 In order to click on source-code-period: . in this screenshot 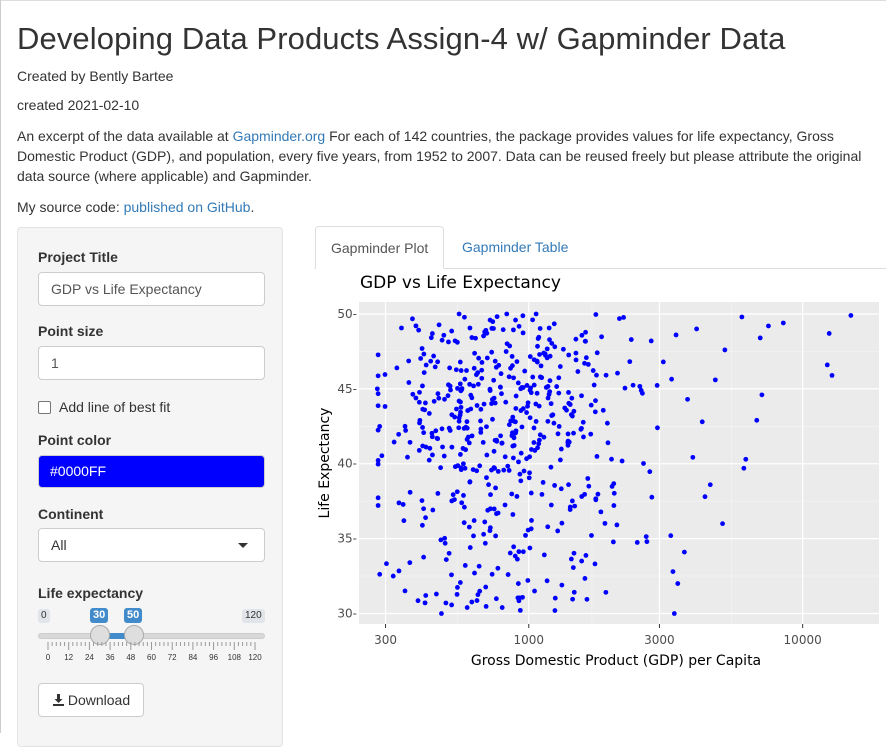, I will do `click(252, 207)`.